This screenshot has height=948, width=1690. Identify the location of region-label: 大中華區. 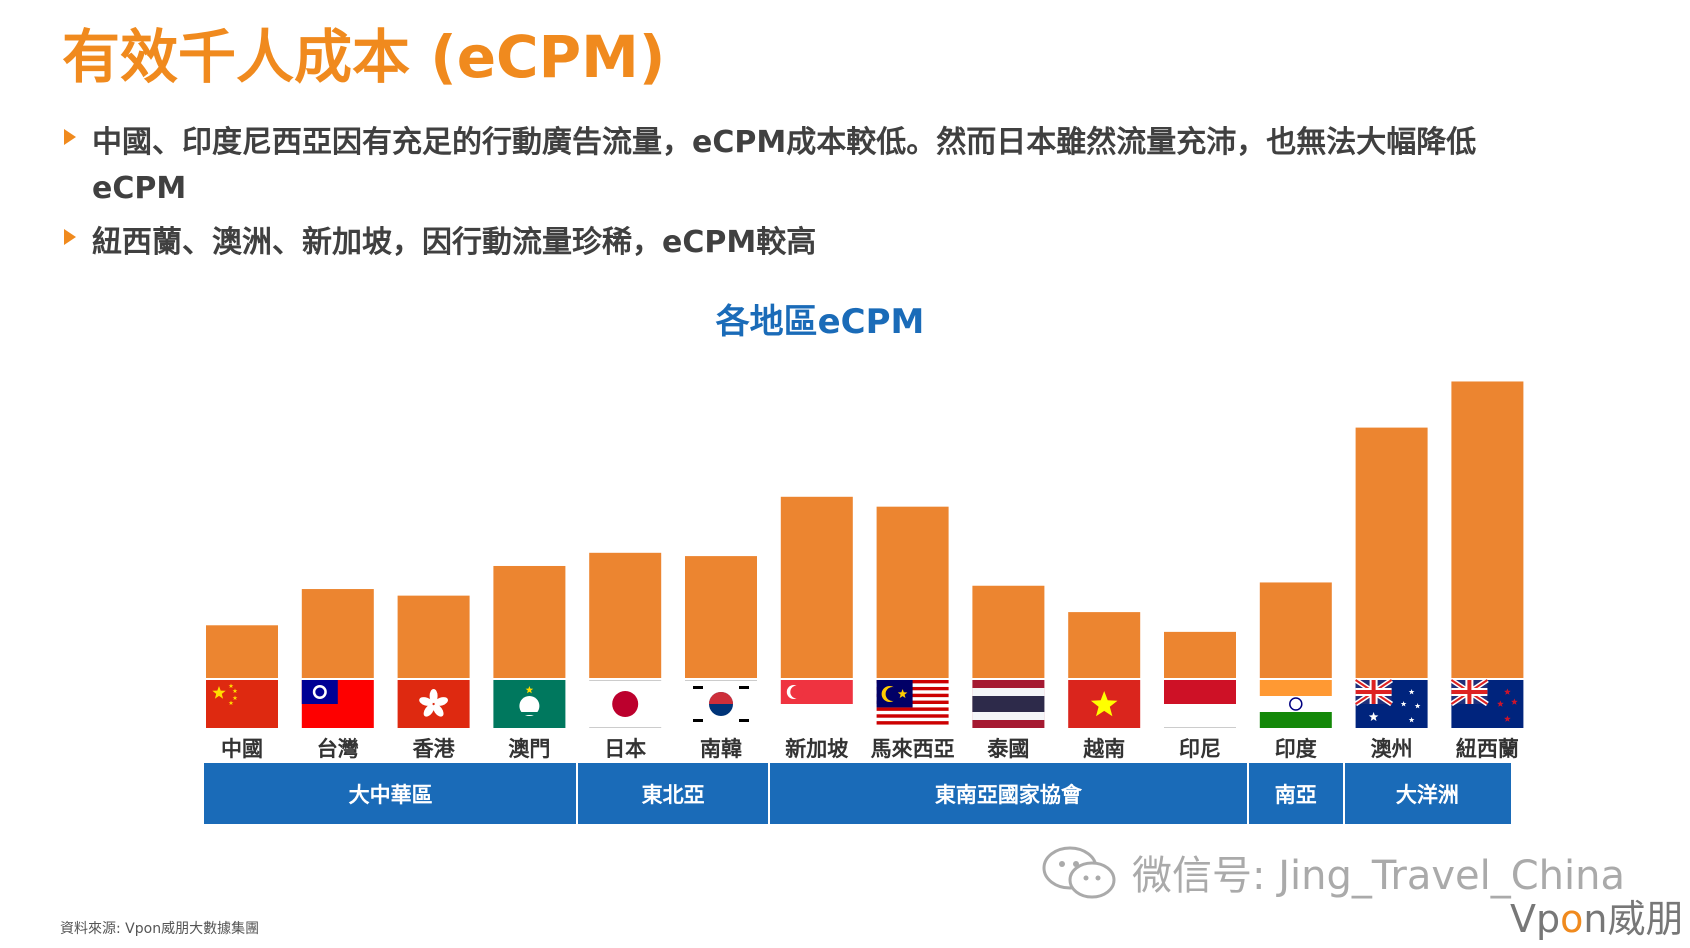
(390, 794).